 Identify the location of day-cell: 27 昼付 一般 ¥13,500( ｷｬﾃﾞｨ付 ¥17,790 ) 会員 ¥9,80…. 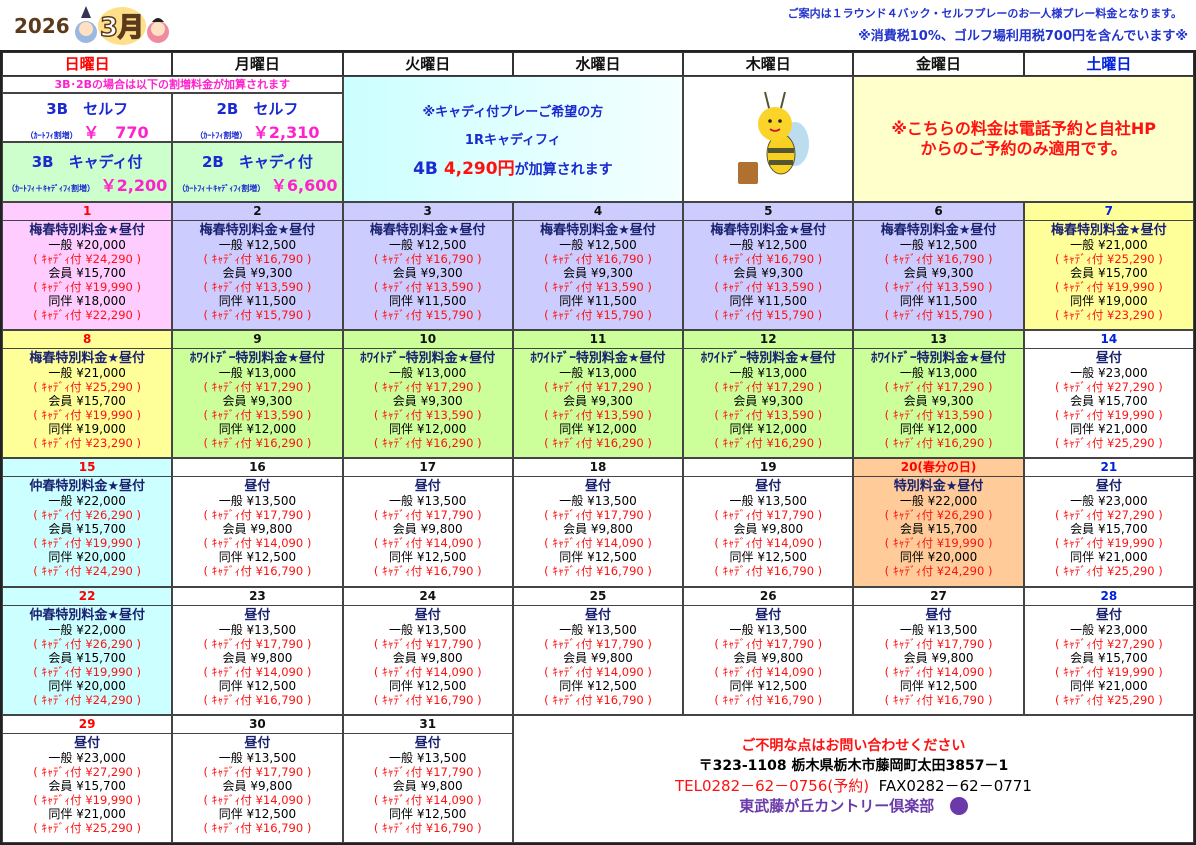
(938, 650).